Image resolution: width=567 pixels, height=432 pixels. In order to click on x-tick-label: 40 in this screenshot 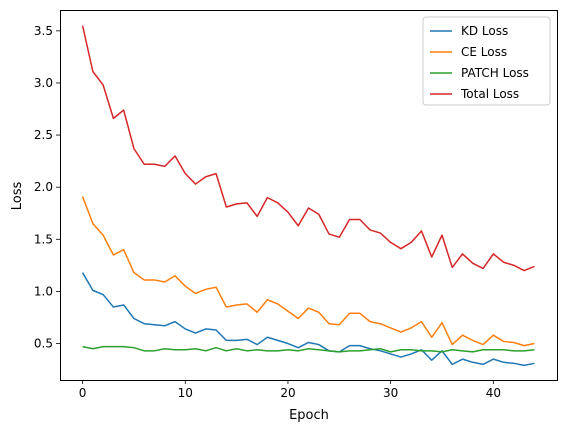, I will do `click(493, 393)`.